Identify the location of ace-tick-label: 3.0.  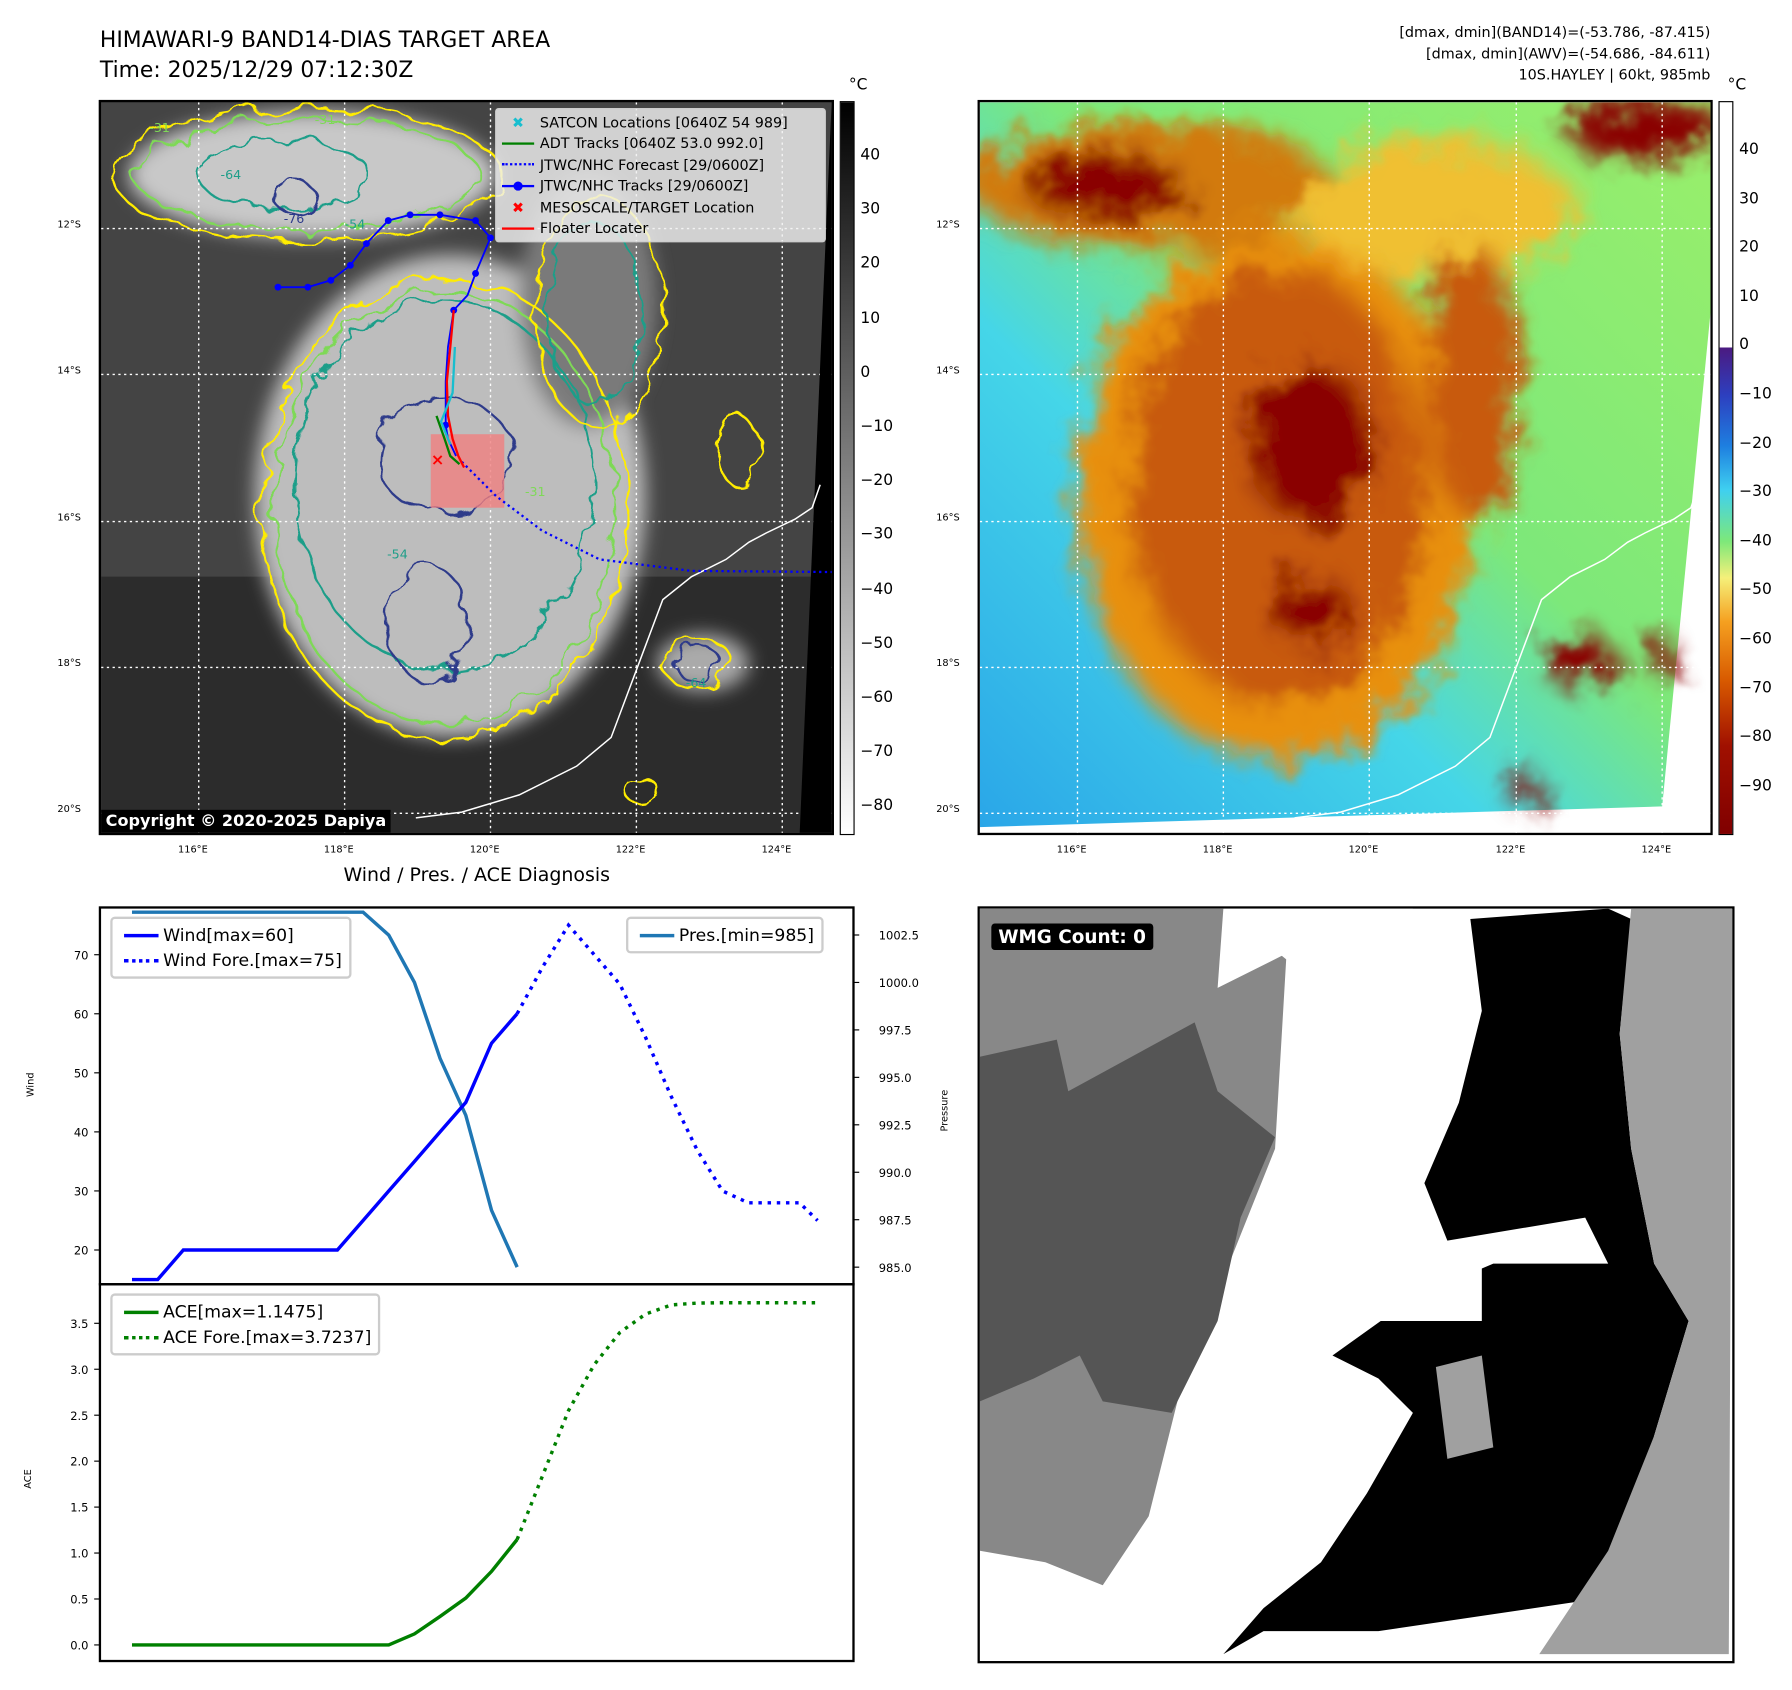
(79, 1370).